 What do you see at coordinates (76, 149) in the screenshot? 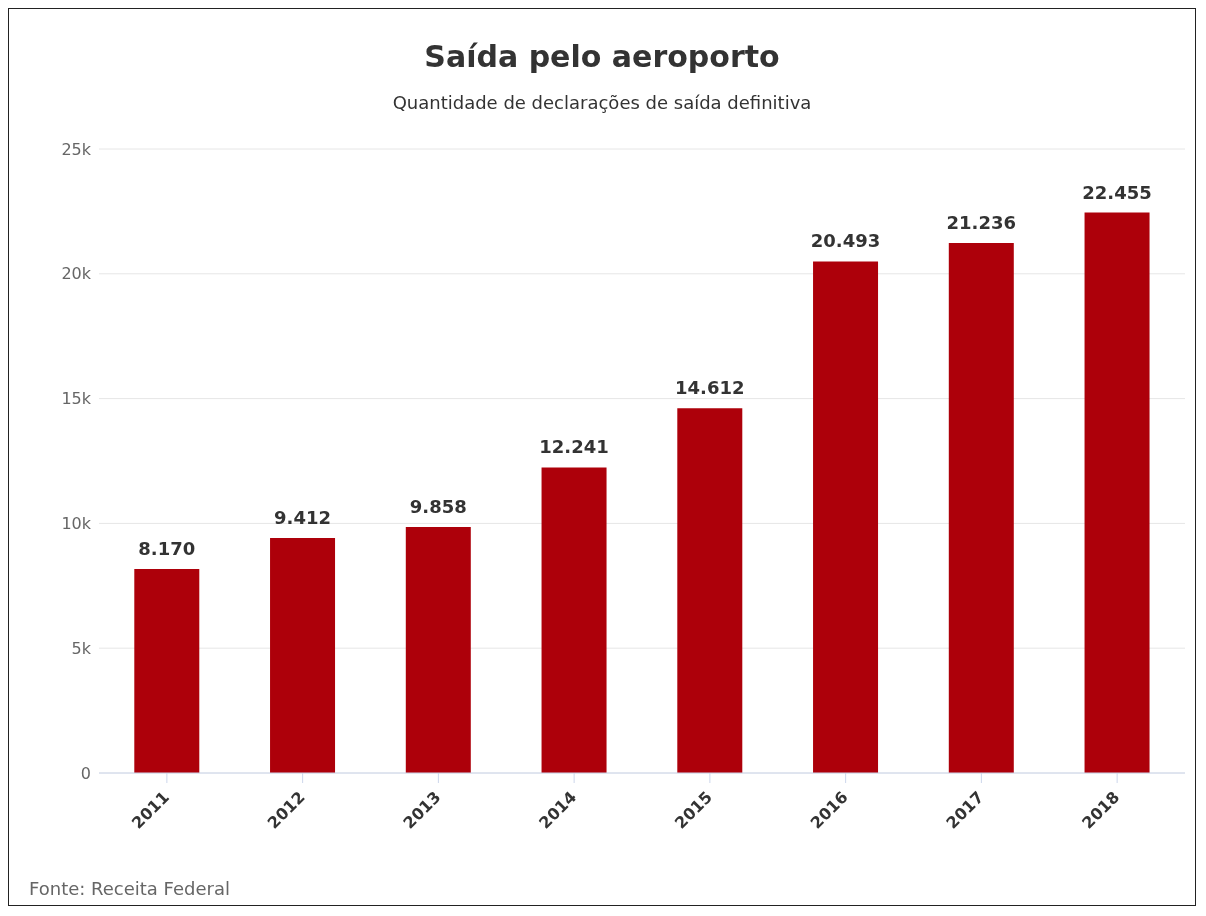
I see `y-tick-label: 25k` at bounding box center [76, 149].